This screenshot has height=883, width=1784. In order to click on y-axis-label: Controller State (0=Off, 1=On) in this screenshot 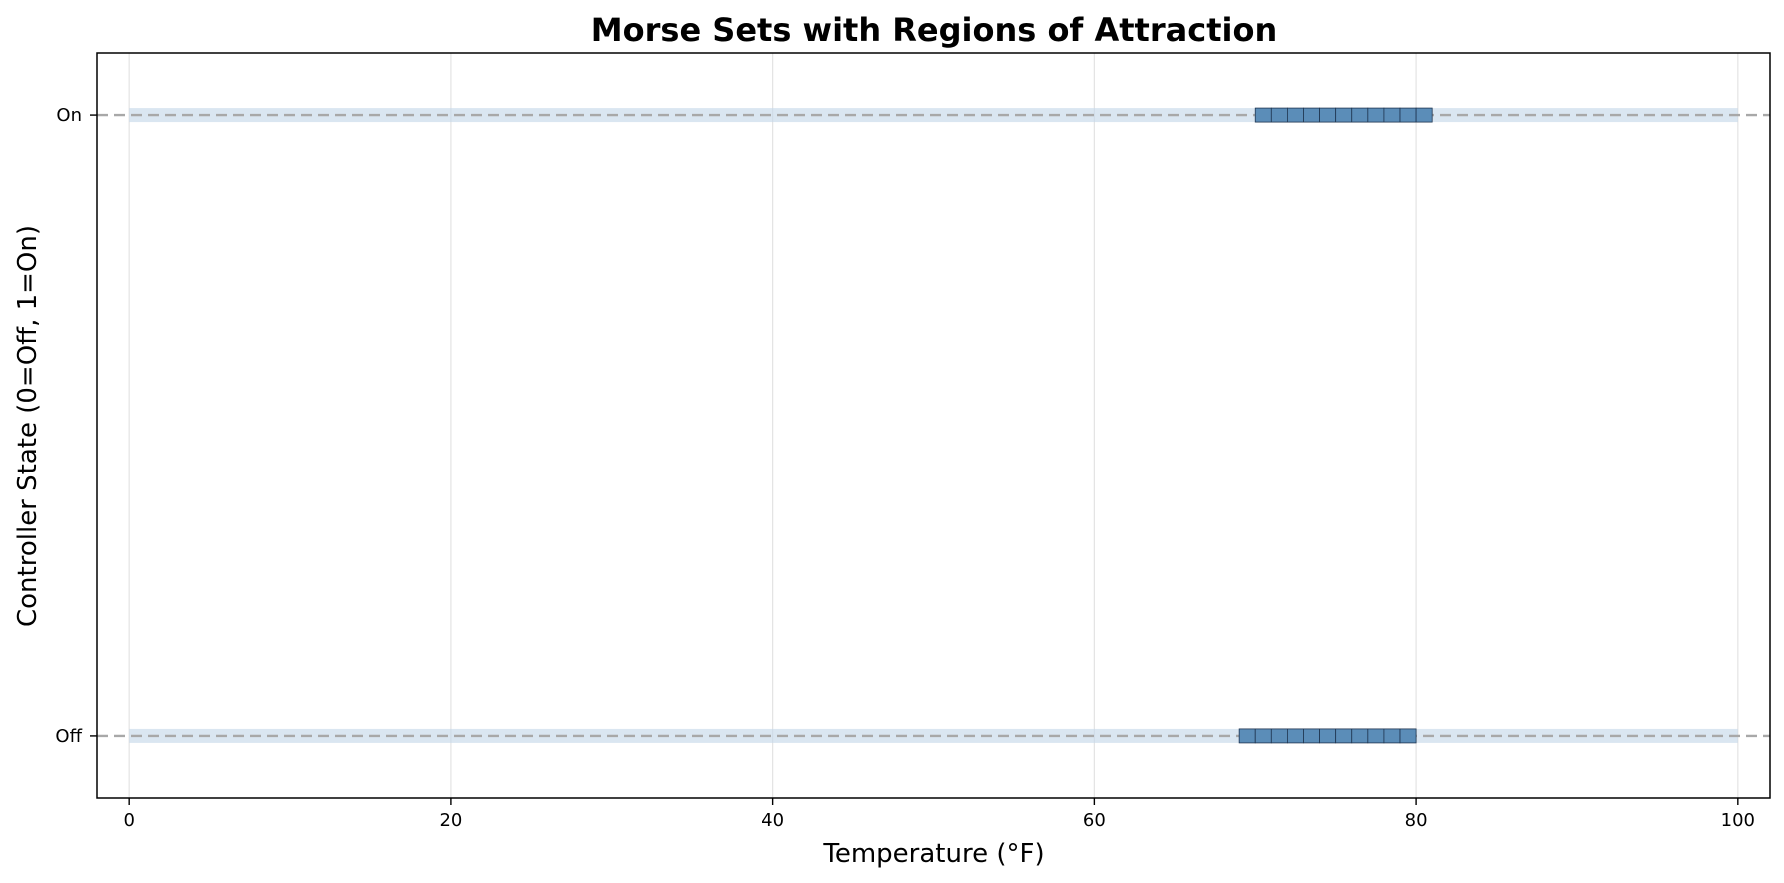, I will do `click(28, 426)`.